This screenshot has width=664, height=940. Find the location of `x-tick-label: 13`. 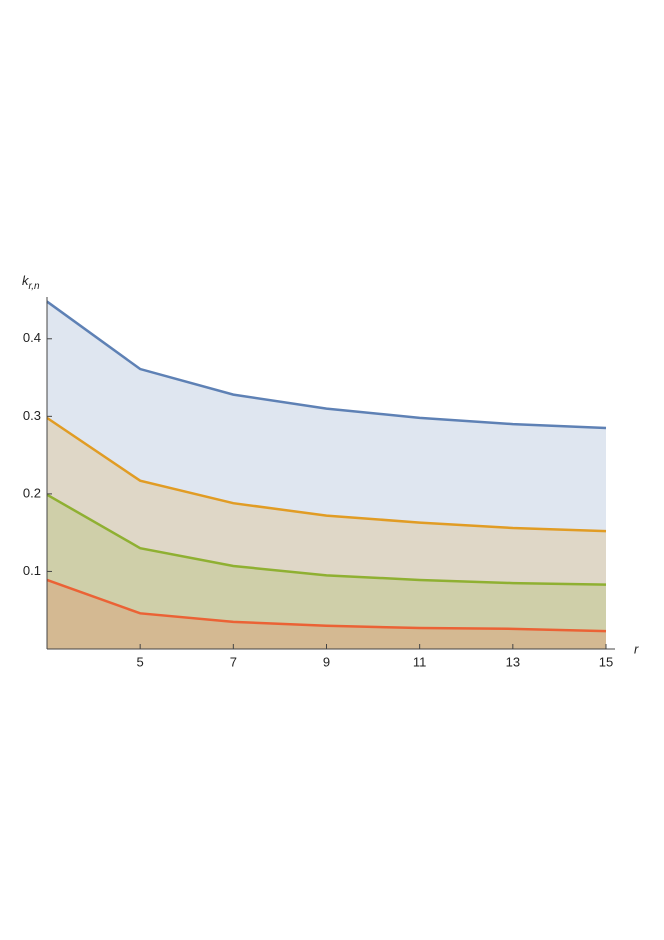

x-tick-label: 13 is located at coordinates (513, 661).